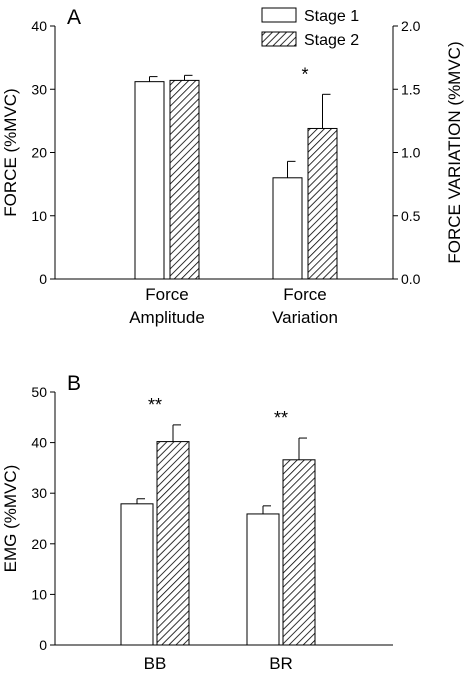 The image size is (474, 676). I want to click on y-tick-label: 50, so click(39, 392).